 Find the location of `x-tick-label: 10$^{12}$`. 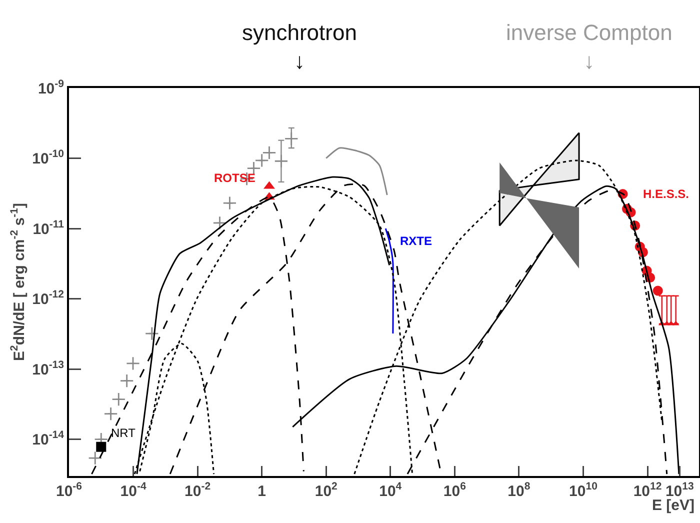

x-tick-label: 10$^{12}$ is located at coordinates (647, 490).